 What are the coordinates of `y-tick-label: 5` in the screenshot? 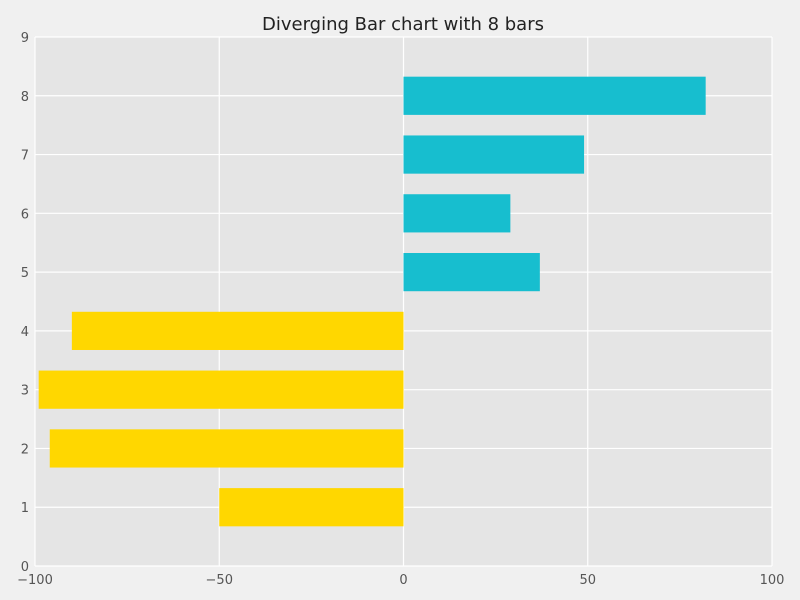 It's located at (25, 273).